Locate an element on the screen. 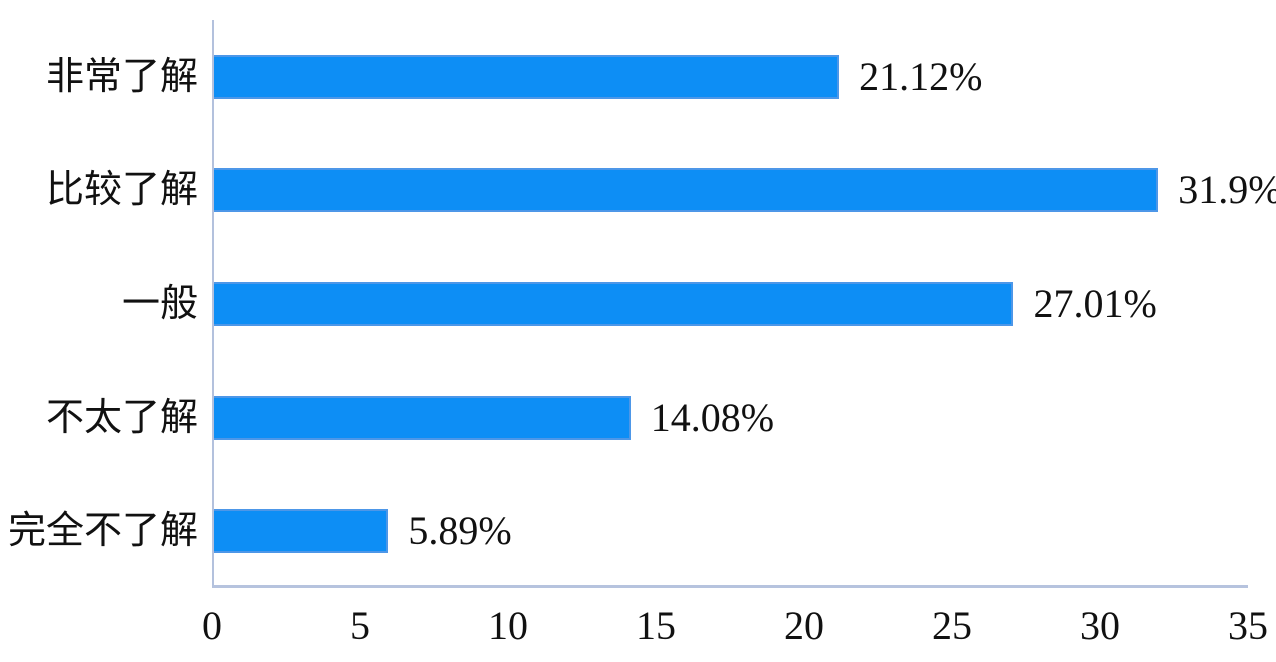 The image size is (1276, 662). x-tick-label: 30 is located at coordinates (1100, 625).